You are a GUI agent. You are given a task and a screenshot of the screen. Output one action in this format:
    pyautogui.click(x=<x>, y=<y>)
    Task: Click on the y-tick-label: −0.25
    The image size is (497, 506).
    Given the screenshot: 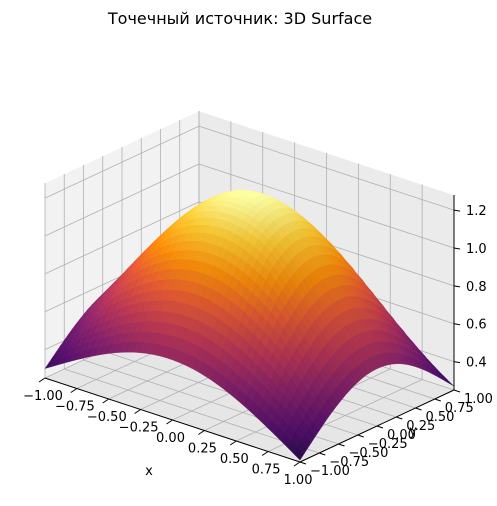 What is the action you would take?
    pyautogui.click(x=388, y=444)
    